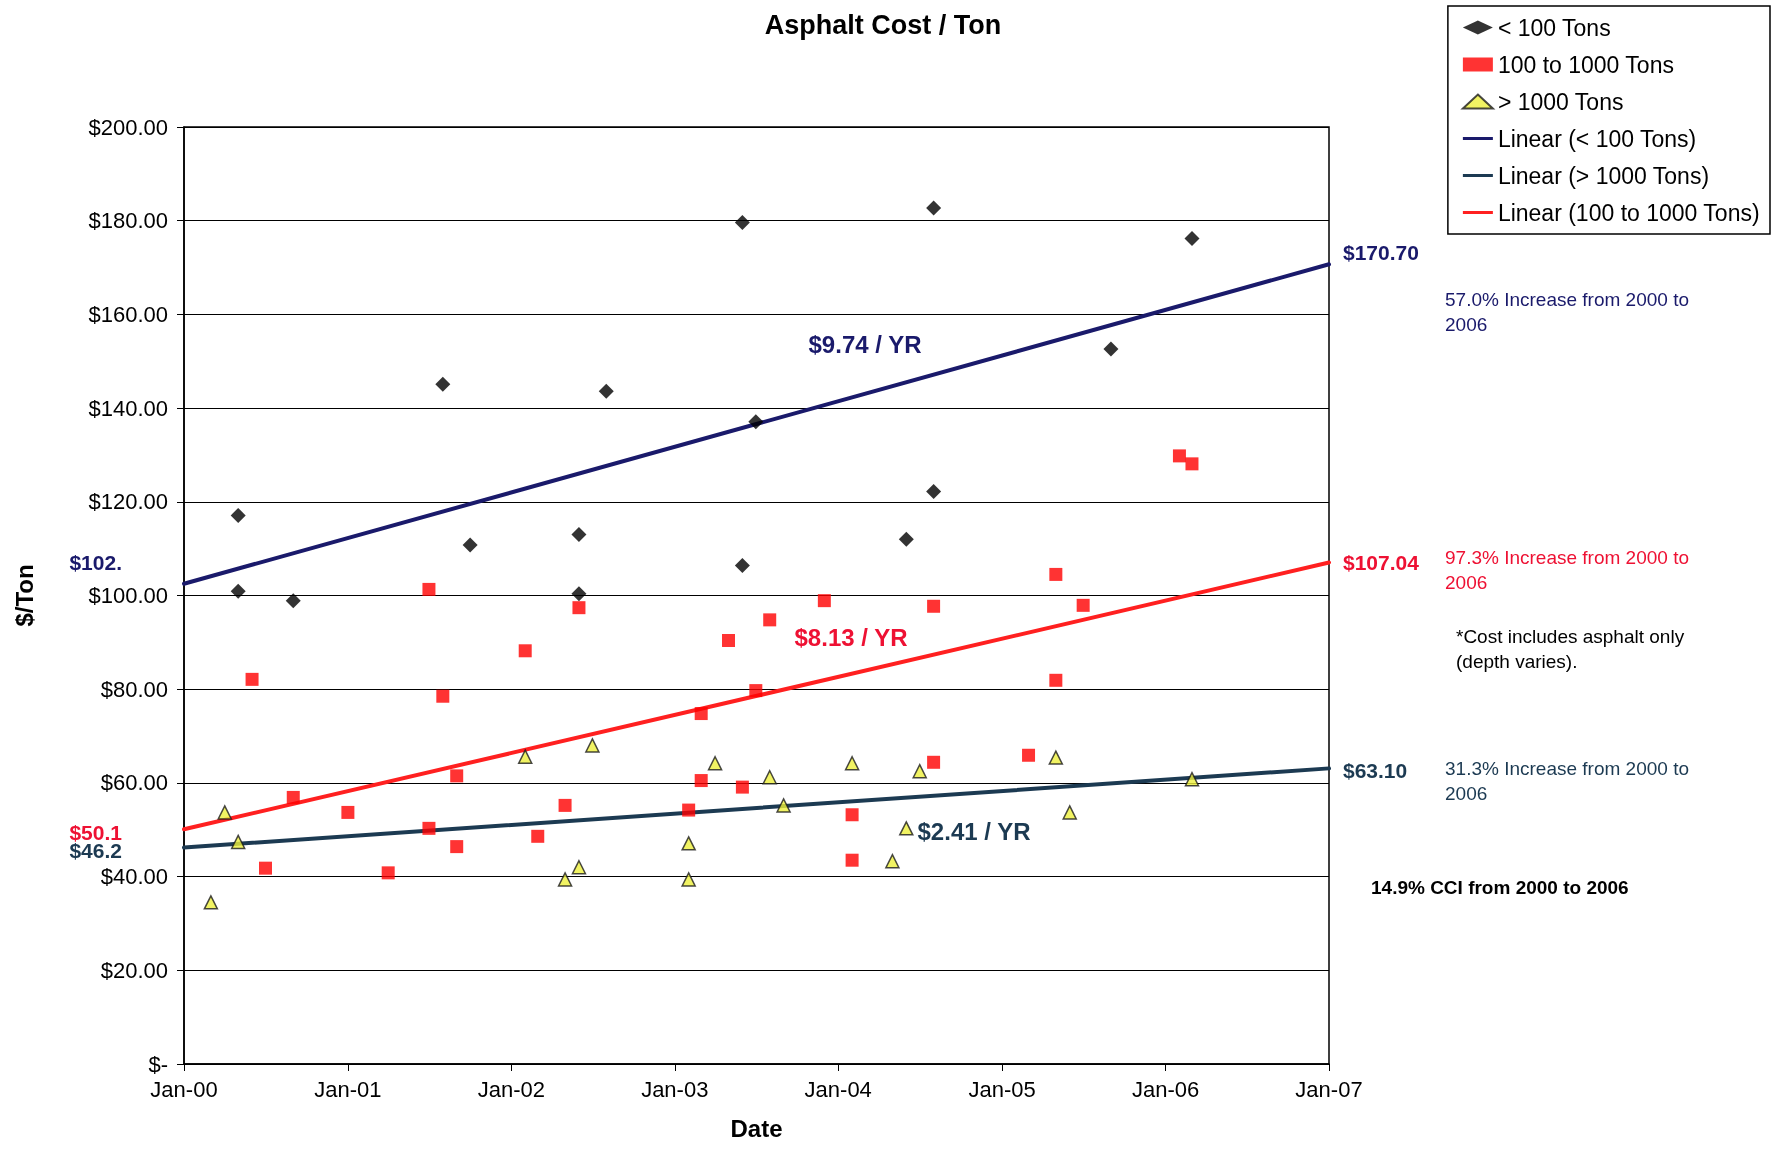 This screenshot has width=1784, height=1161. I want to click on x-tick-label: Jan-04, so click(838, 1089).